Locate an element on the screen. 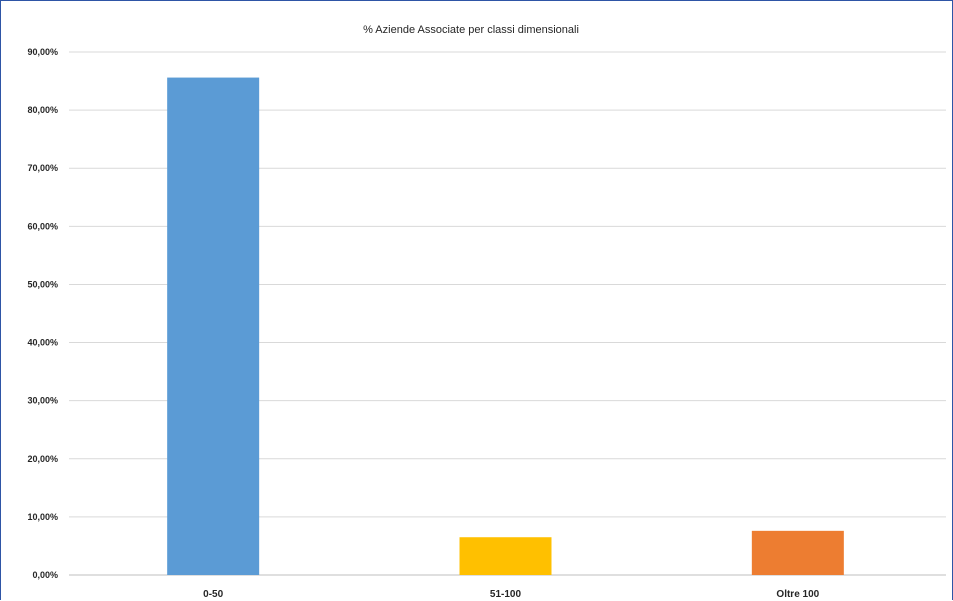  y-tick-label: 40,00% is located at coordinates (42, 343).